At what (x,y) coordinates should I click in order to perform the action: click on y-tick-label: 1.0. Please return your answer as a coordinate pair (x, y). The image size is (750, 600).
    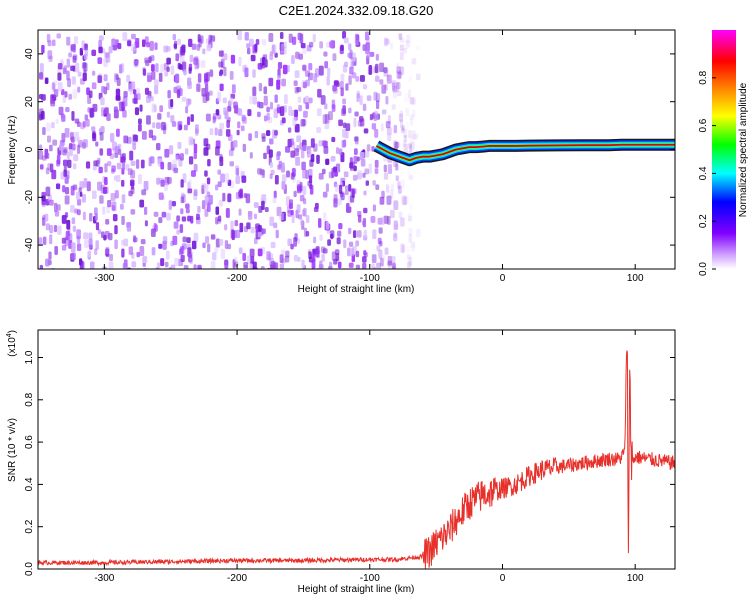
    Looking at the image, I should click on (29, 357).